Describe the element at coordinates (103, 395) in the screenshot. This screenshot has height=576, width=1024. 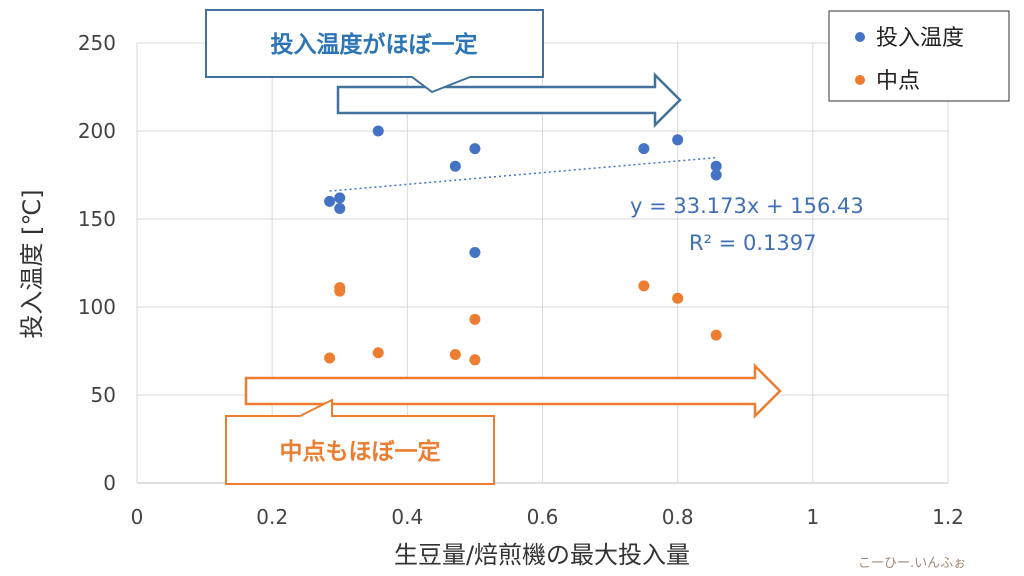
I see `y-tick-label: 50` at that location.